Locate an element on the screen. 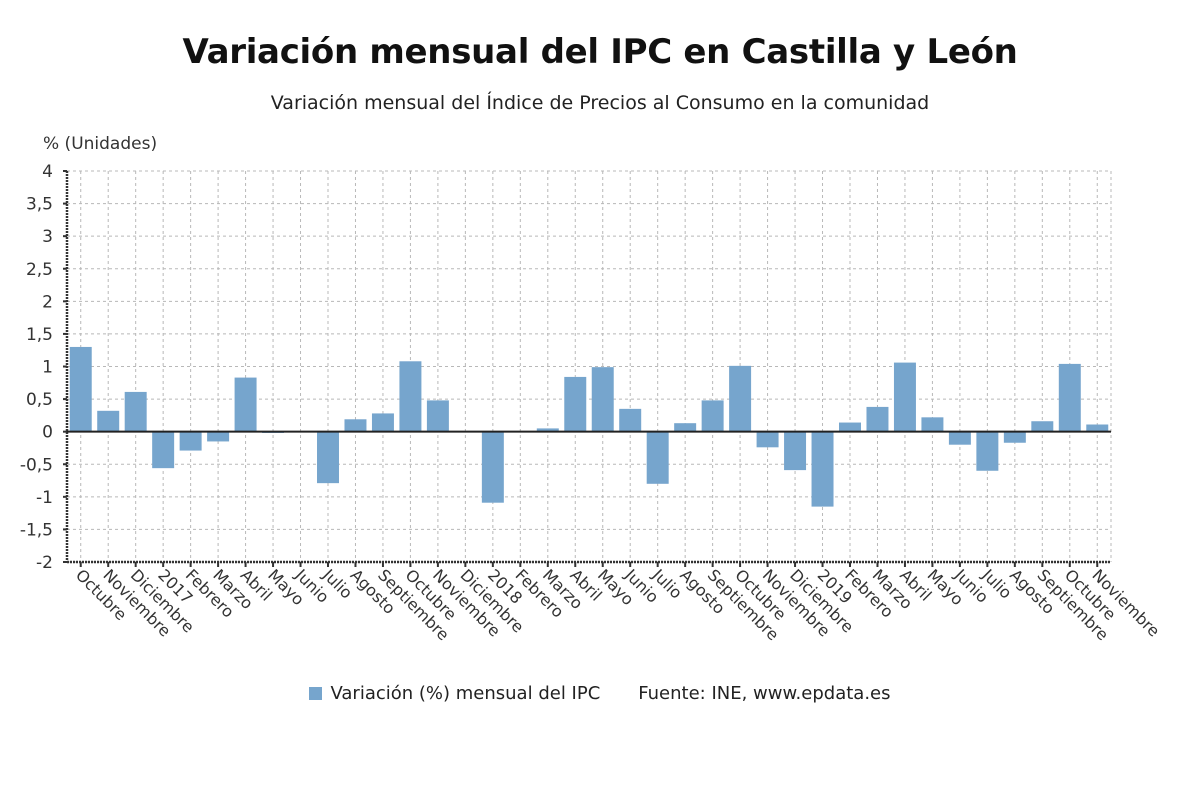 The height and width of the screenshot is (808, 1200). legend-series-label: Variación (%) mensual del IPC is located at coordinates (465, 693).